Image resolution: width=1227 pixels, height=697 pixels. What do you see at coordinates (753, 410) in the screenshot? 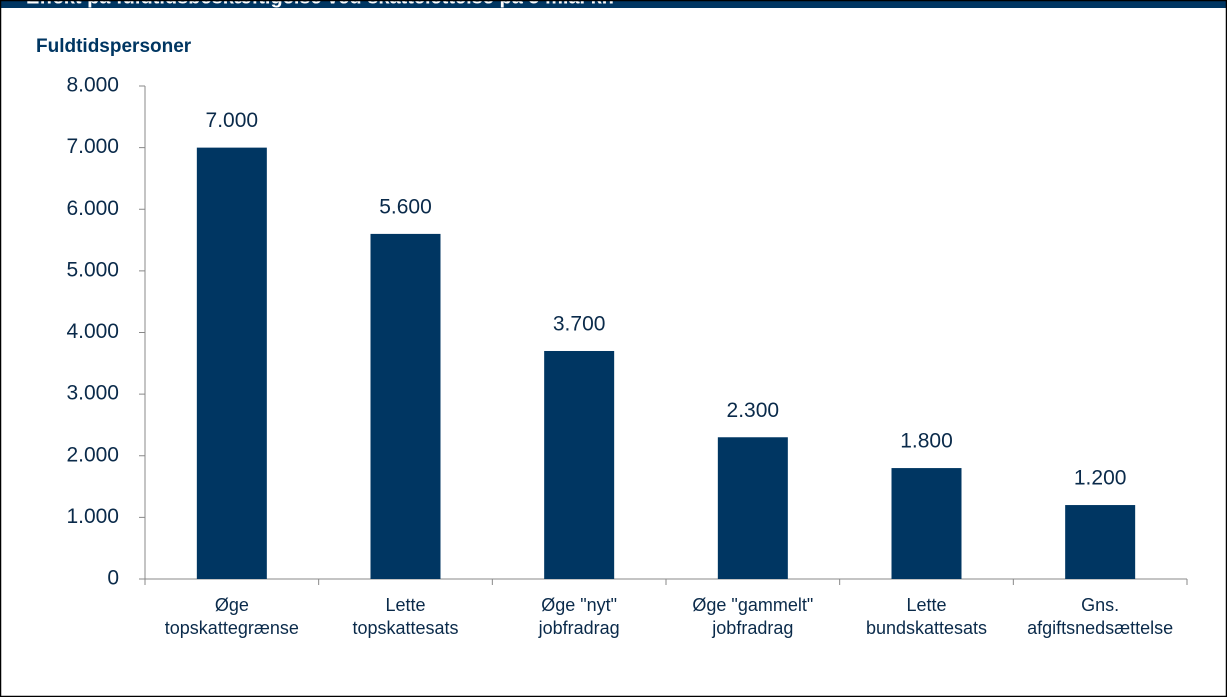
I see `value-label: 2.300` at bounding box center [753, 410].